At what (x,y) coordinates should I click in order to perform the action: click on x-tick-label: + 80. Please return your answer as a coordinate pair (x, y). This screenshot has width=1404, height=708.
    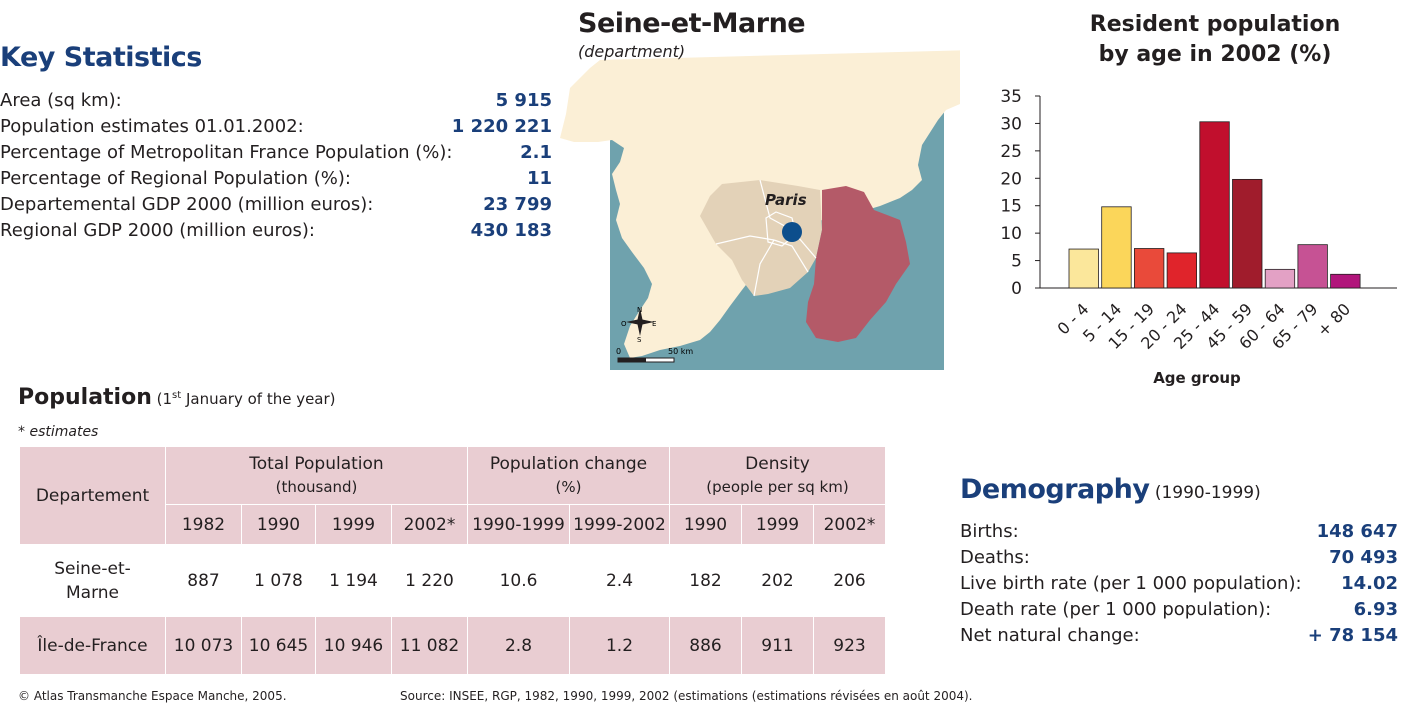
    Looking at the image, I should click on (1333, 319).